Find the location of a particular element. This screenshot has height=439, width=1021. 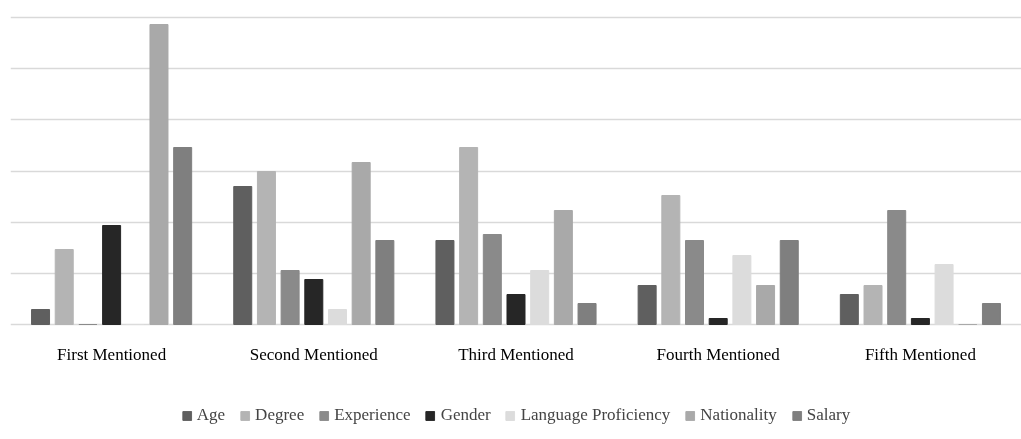

x-tick-label: Third Mentioned is located at coordinates (516, 354).